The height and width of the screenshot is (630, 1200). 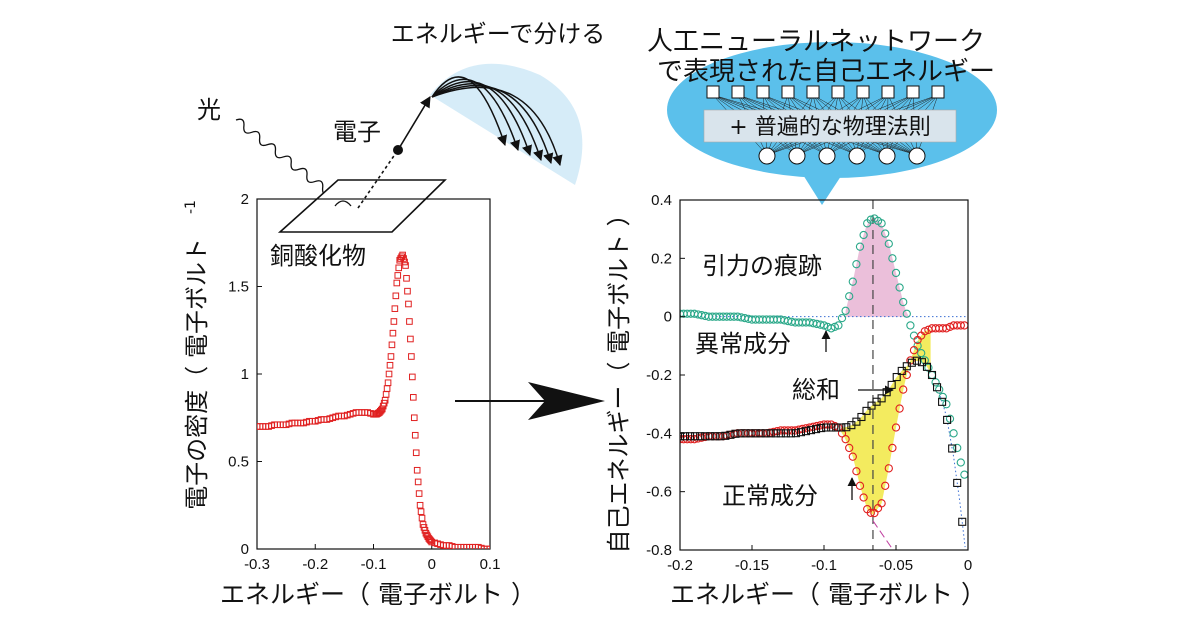 What do you see at coordinates (894, 366) in the screenshot?
I see `right-area-fills` at bounding box center [894, 366].